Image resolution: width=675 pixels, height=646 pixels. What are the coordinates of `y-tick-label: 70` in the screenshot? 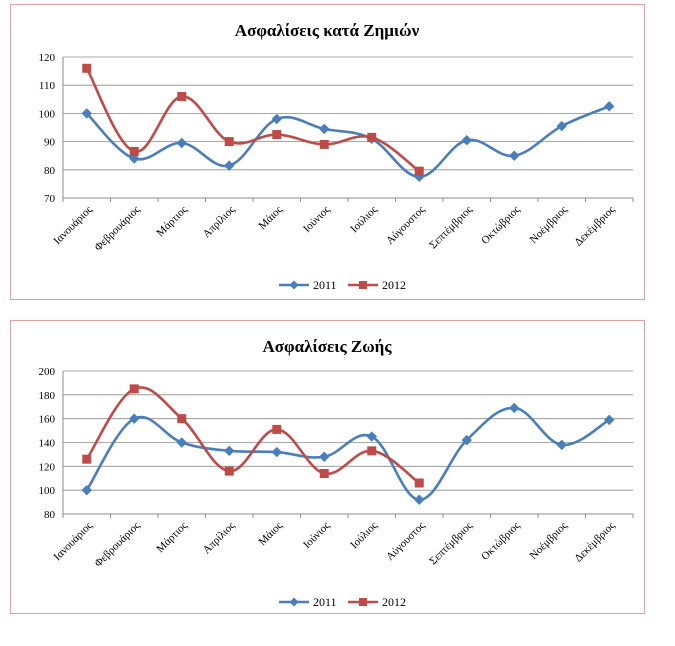 It's located at (50, 199).